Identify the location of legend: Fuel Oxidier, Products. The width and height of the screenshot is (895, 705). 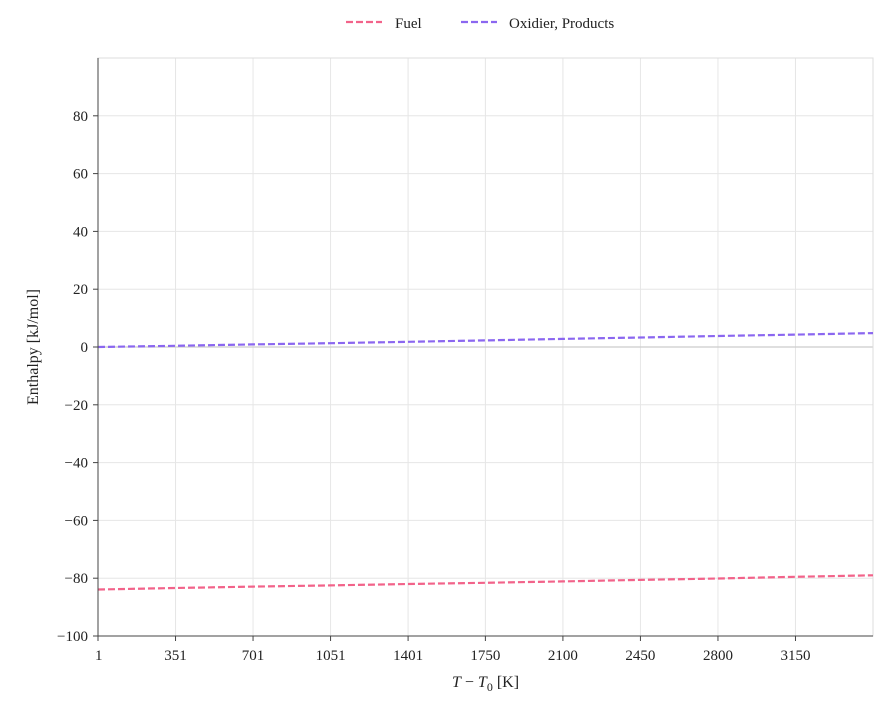
(480, 24).